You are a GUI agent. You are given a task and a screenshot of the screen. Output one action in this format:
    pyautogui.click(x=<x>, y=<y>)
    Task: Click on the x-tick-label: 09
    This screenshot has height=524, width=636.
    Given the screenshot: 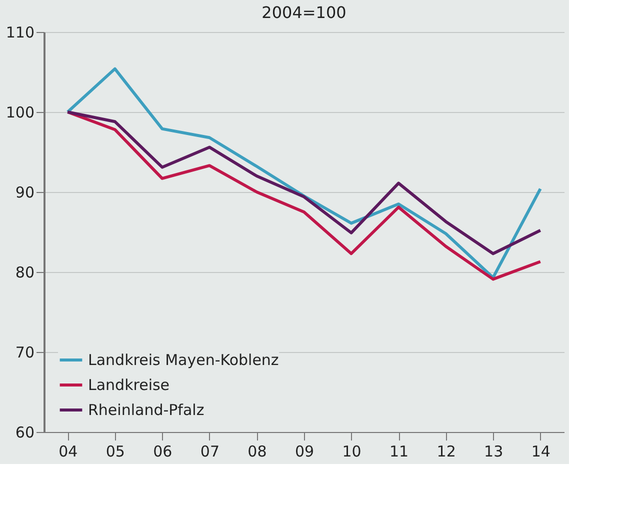 What is the action you would take?
    pyautogui.click(x=304, y=451)
    